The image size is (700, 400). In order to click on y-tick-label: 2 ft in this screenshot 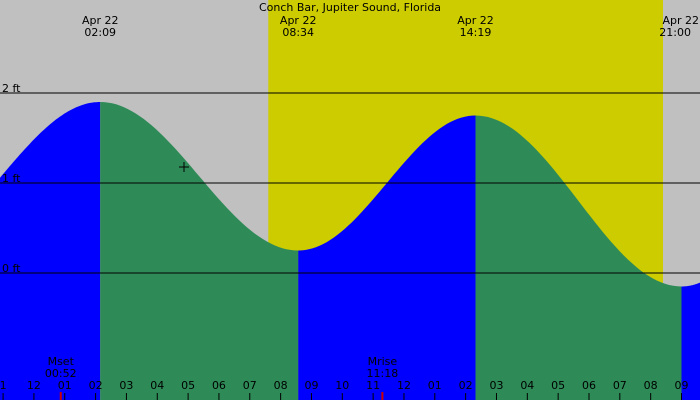, I will do `click(11, 88)`.